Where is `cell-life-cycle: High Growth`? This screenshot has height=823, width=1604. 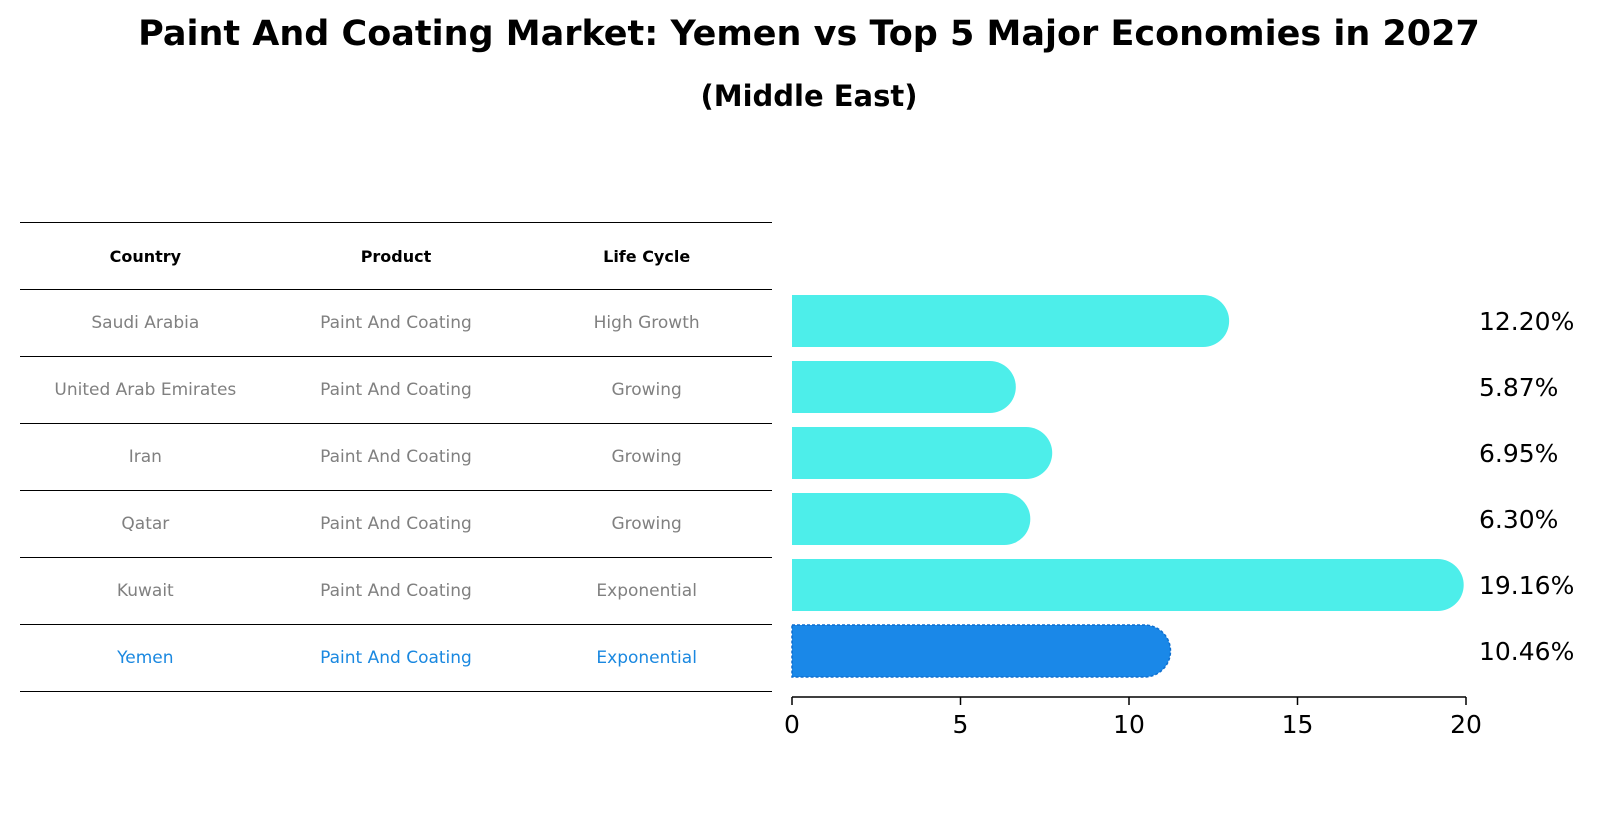
cell-life-cycle: High Growth is located at coordinates (646, 323).